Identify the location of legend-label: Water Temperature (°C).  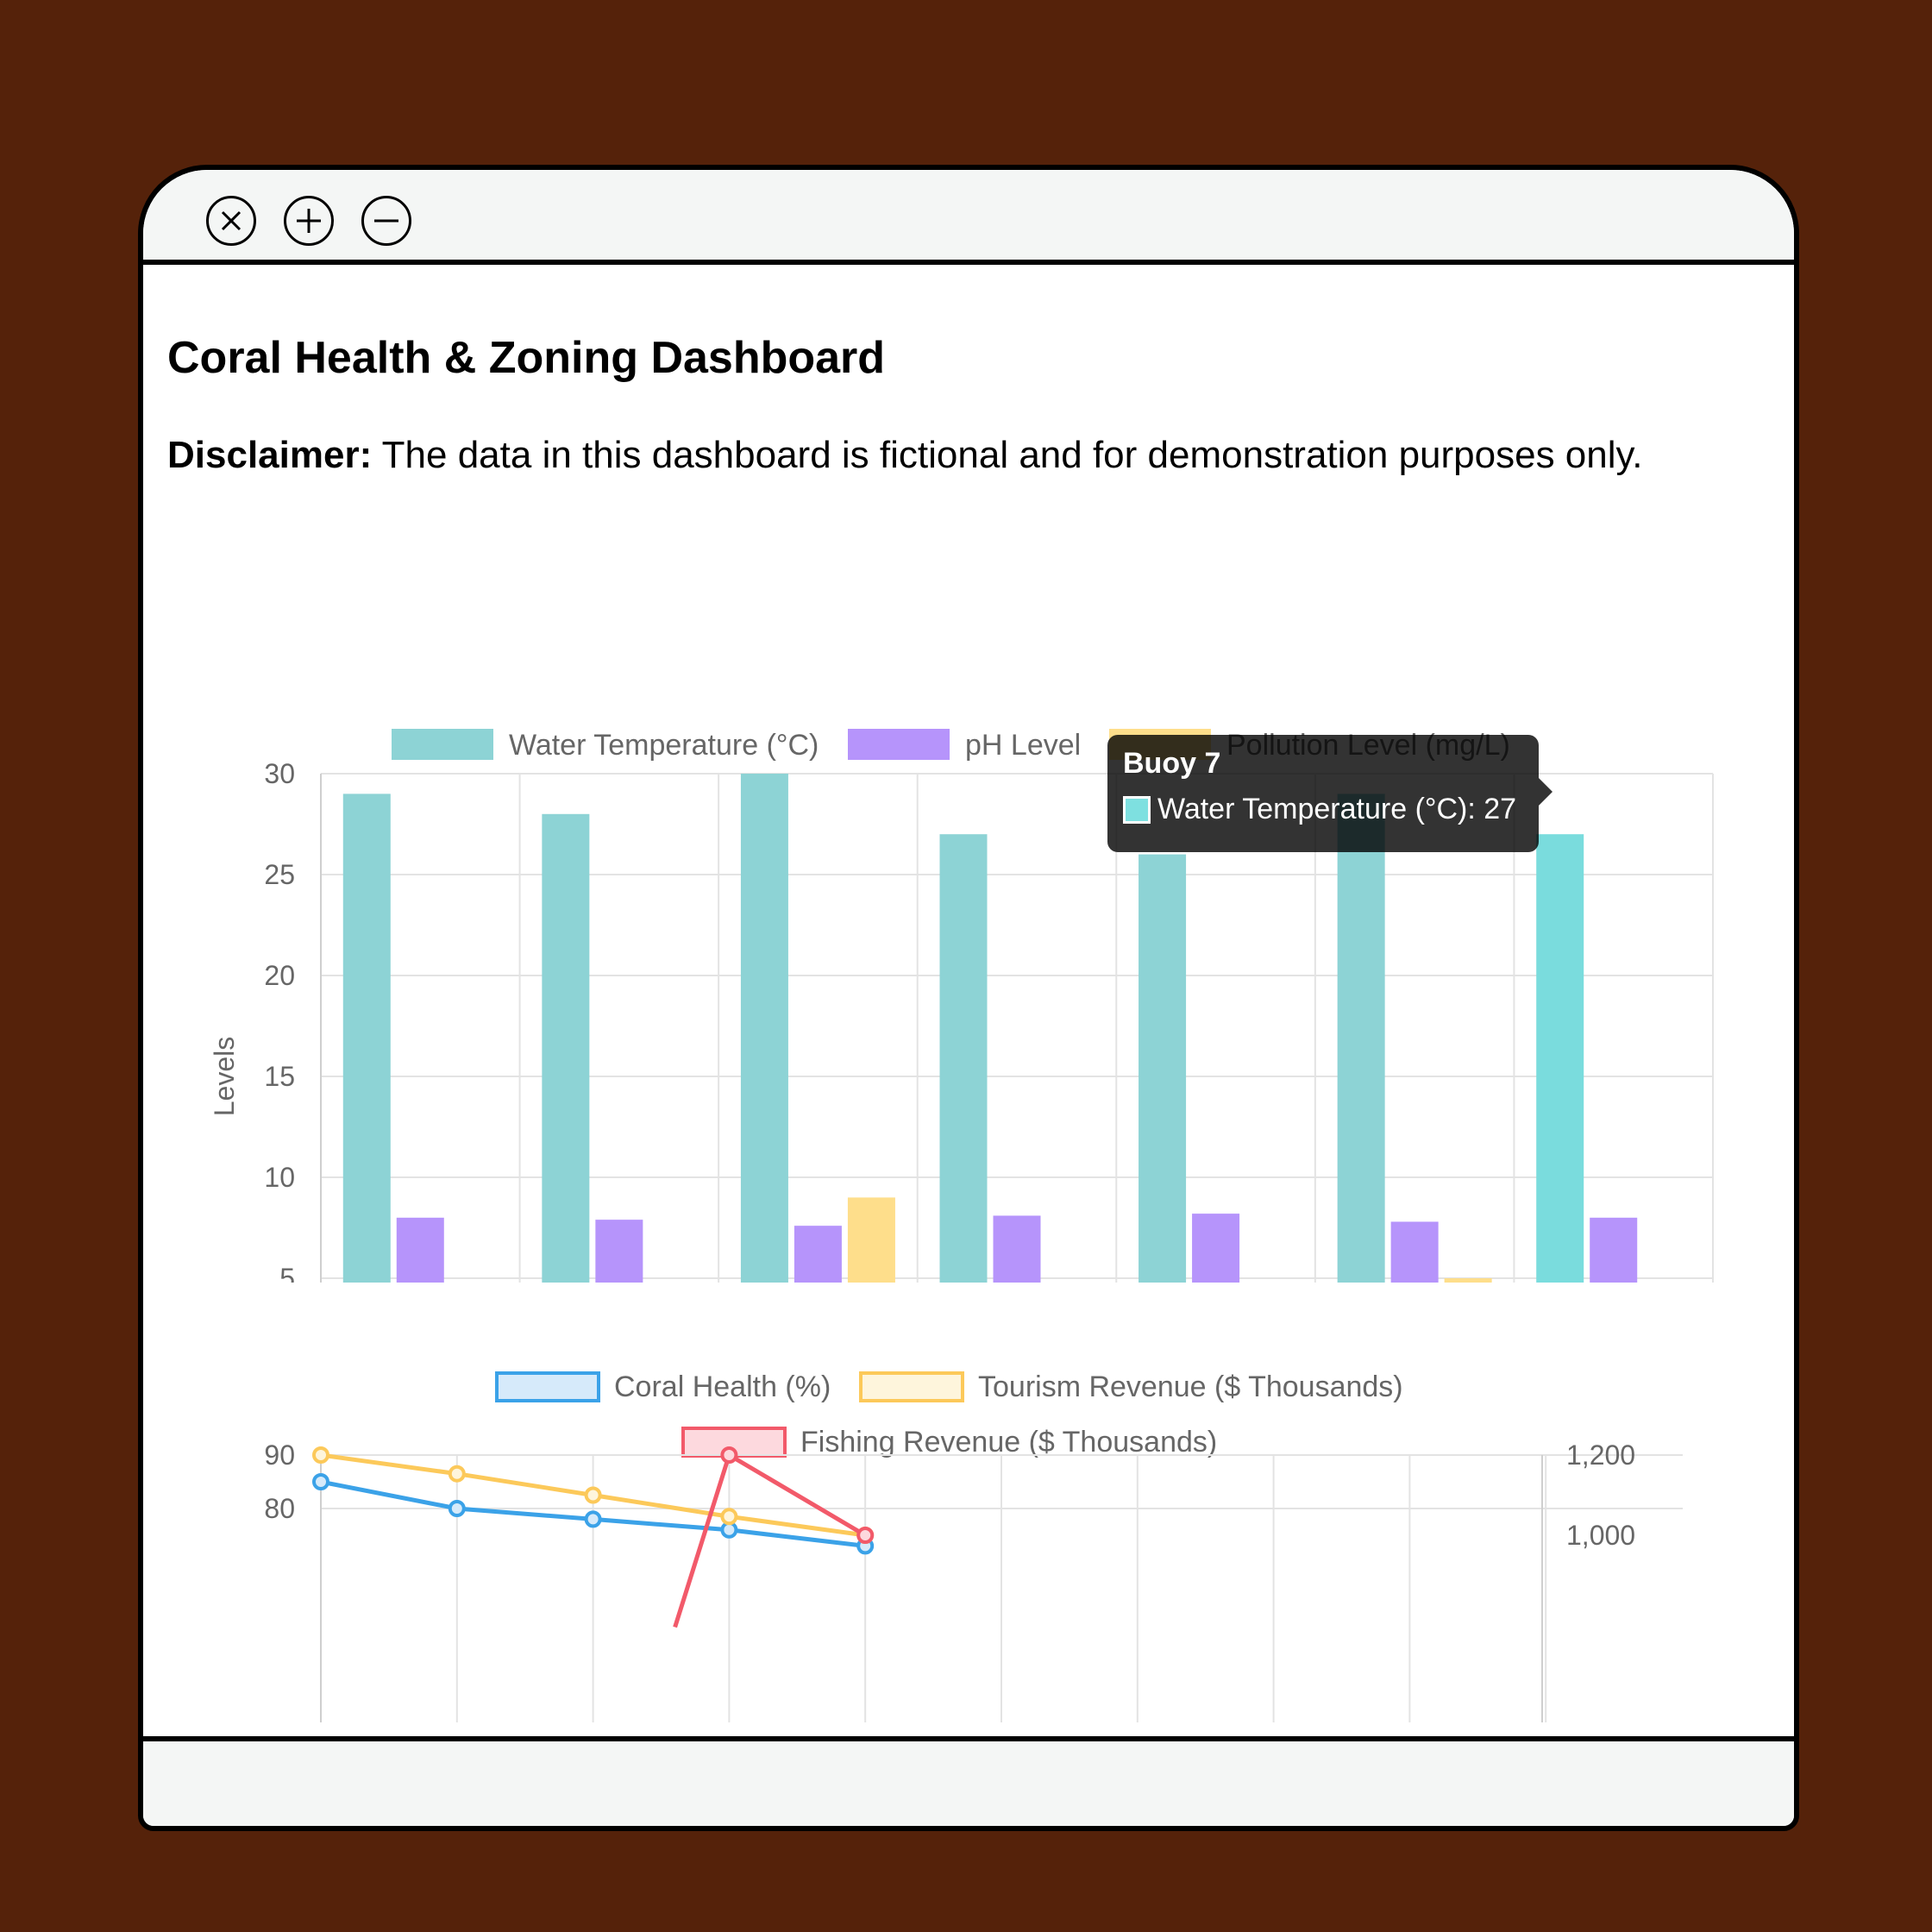
(664, 745).